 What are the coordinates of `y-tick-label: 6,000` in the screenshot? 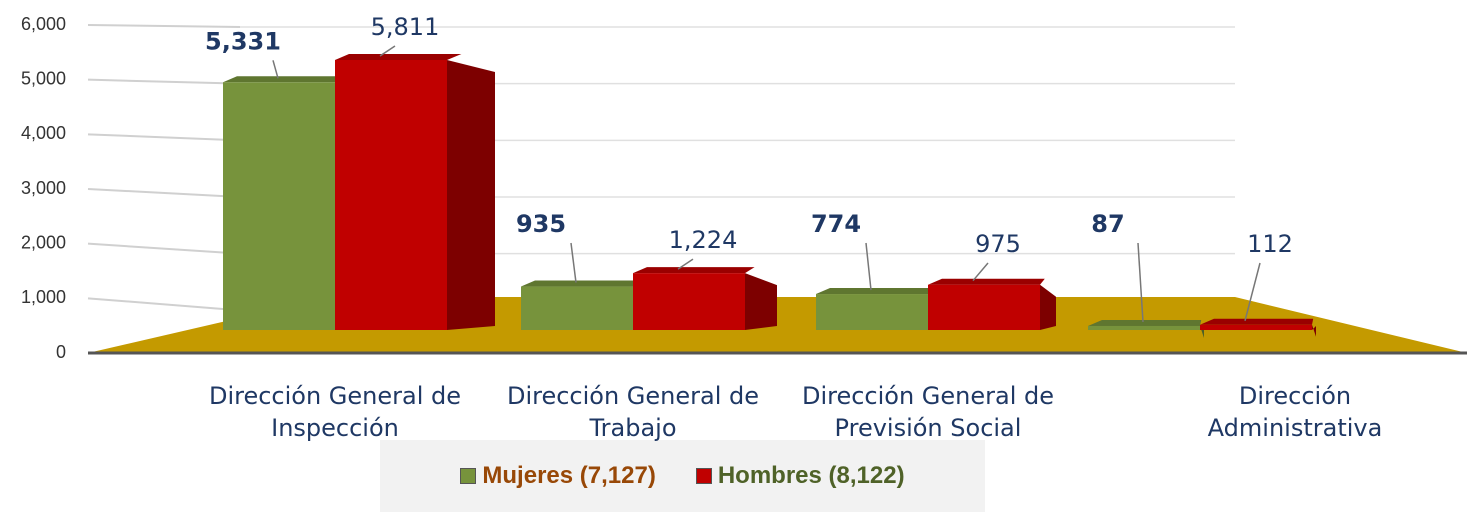 It's located at (43, 24).